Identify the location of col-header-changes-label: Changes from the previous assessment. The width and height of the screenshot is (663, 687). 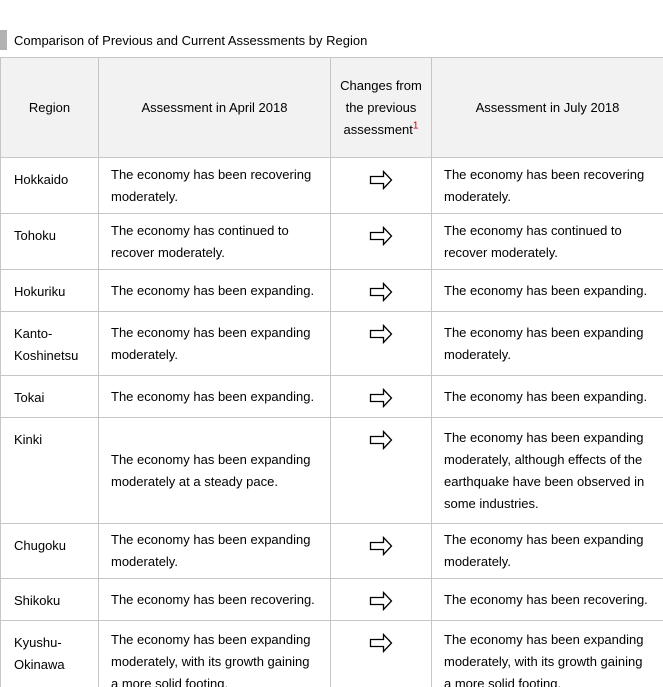
(381, 107).